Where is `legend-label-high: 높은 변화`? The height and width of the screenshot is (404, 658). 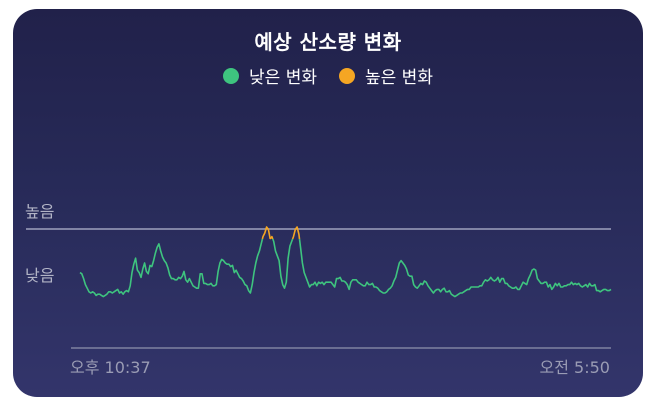 legend-label-high: 높은 변화 is located at coordinates (399, 78).